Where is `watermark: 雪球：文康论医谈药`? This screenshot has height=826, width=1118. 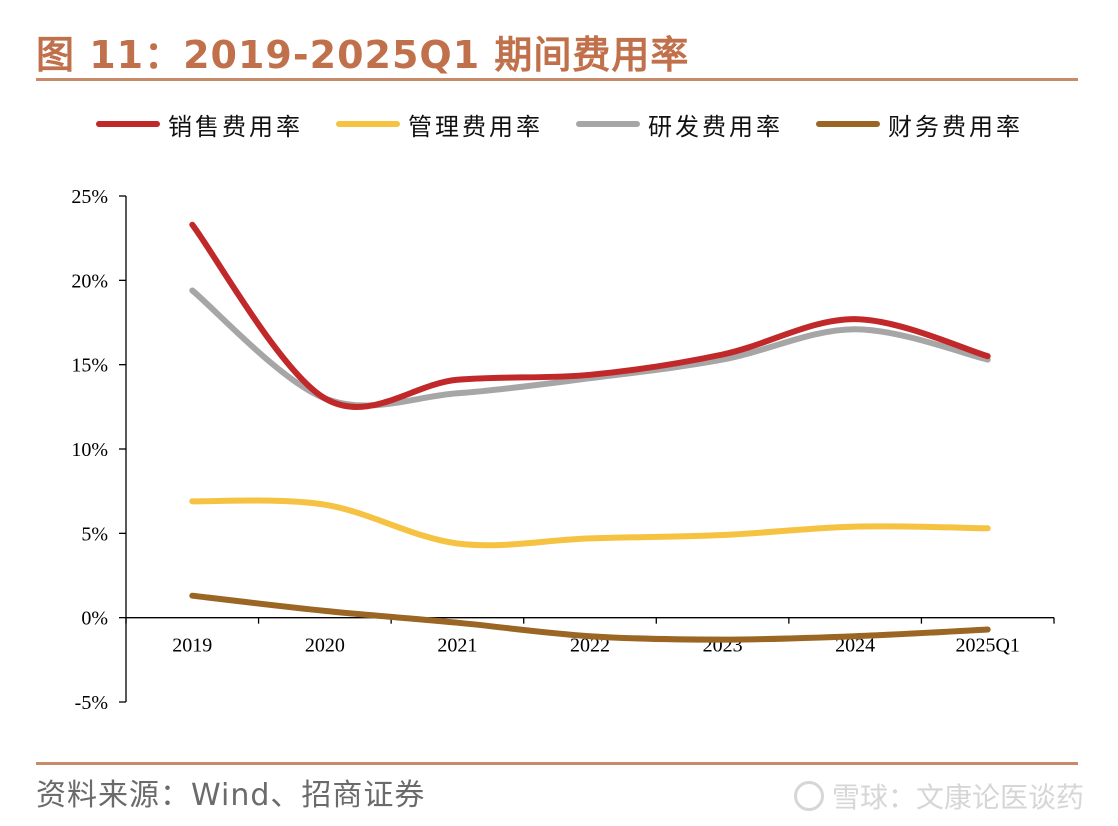 watermark: 雪球：文康论医谈药 is located at coordinates (938, 796).